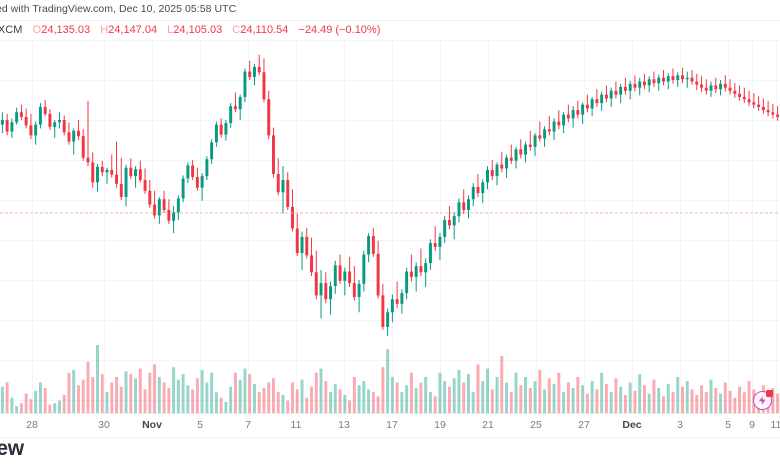 The width and height of the screenshot is (780, 470). What do you see at coordinates (104, 425) in the screenshot?
I see `x-axis-tick-30: 30` at bounding box center [104, 425].